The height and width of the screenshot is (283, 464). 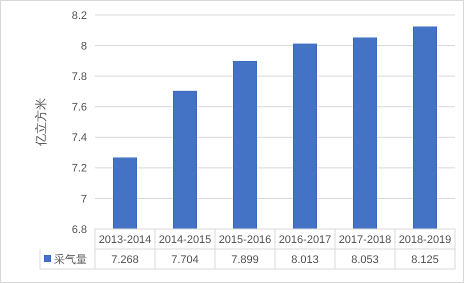 I want to click on legend-label: 采气量, so click(x=70, y=259).